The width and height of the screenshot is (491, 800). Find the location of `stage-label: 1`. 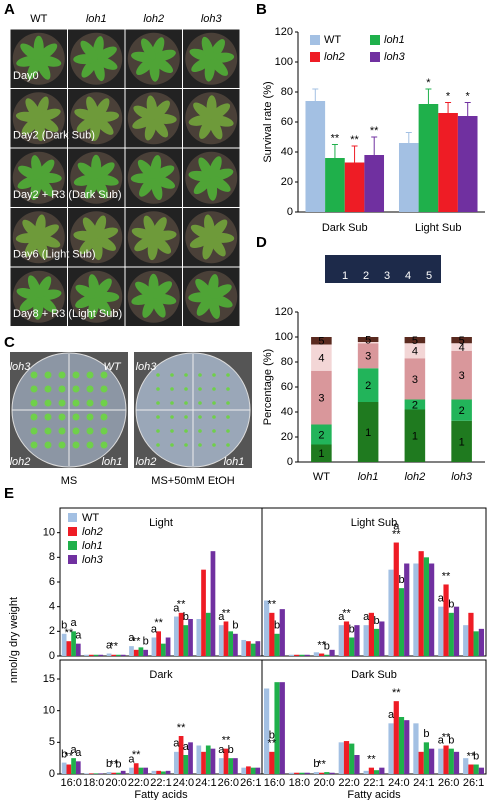

stage-label: 1 is located at coordinates (345, 276).